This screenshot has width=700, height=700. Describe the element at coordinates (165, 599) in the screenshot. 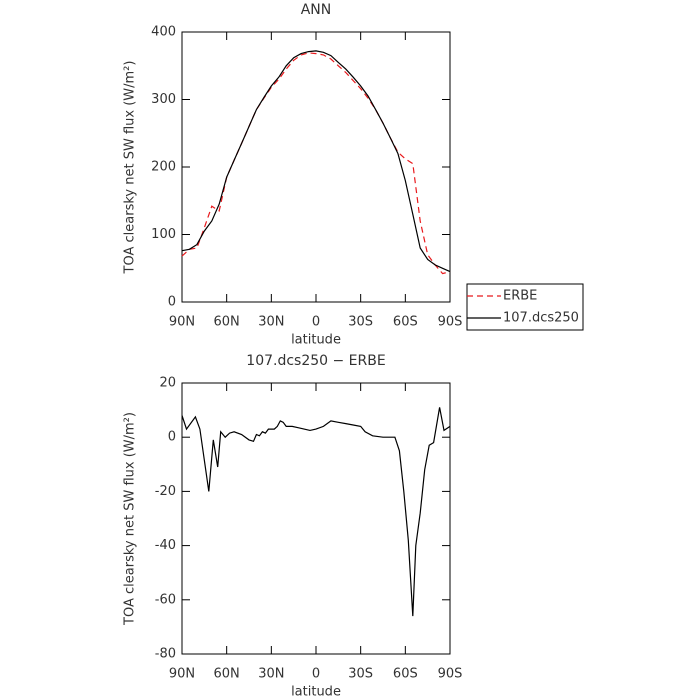

I see `y-tick-label: -60` at that location.